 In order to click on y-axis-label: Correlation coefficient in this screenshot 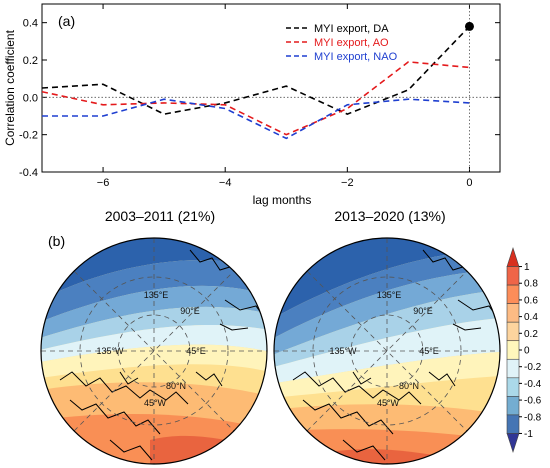, I will do `click(10, 87)`.